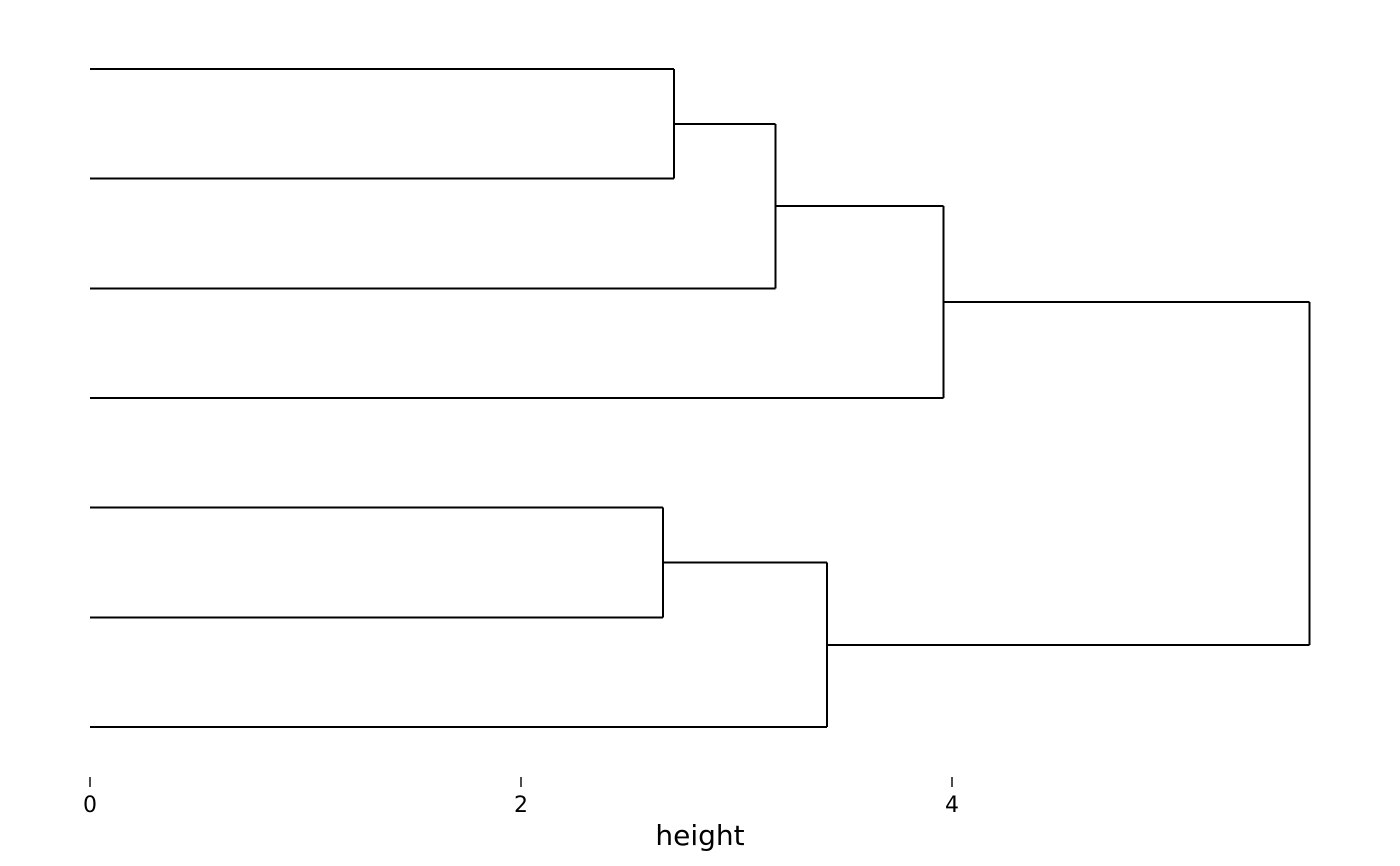 This screenshot has width=1400, height=866. Describe the element at coordinates (90, 805) in the screenshot. I see `x-tick-label: 0` at that location.